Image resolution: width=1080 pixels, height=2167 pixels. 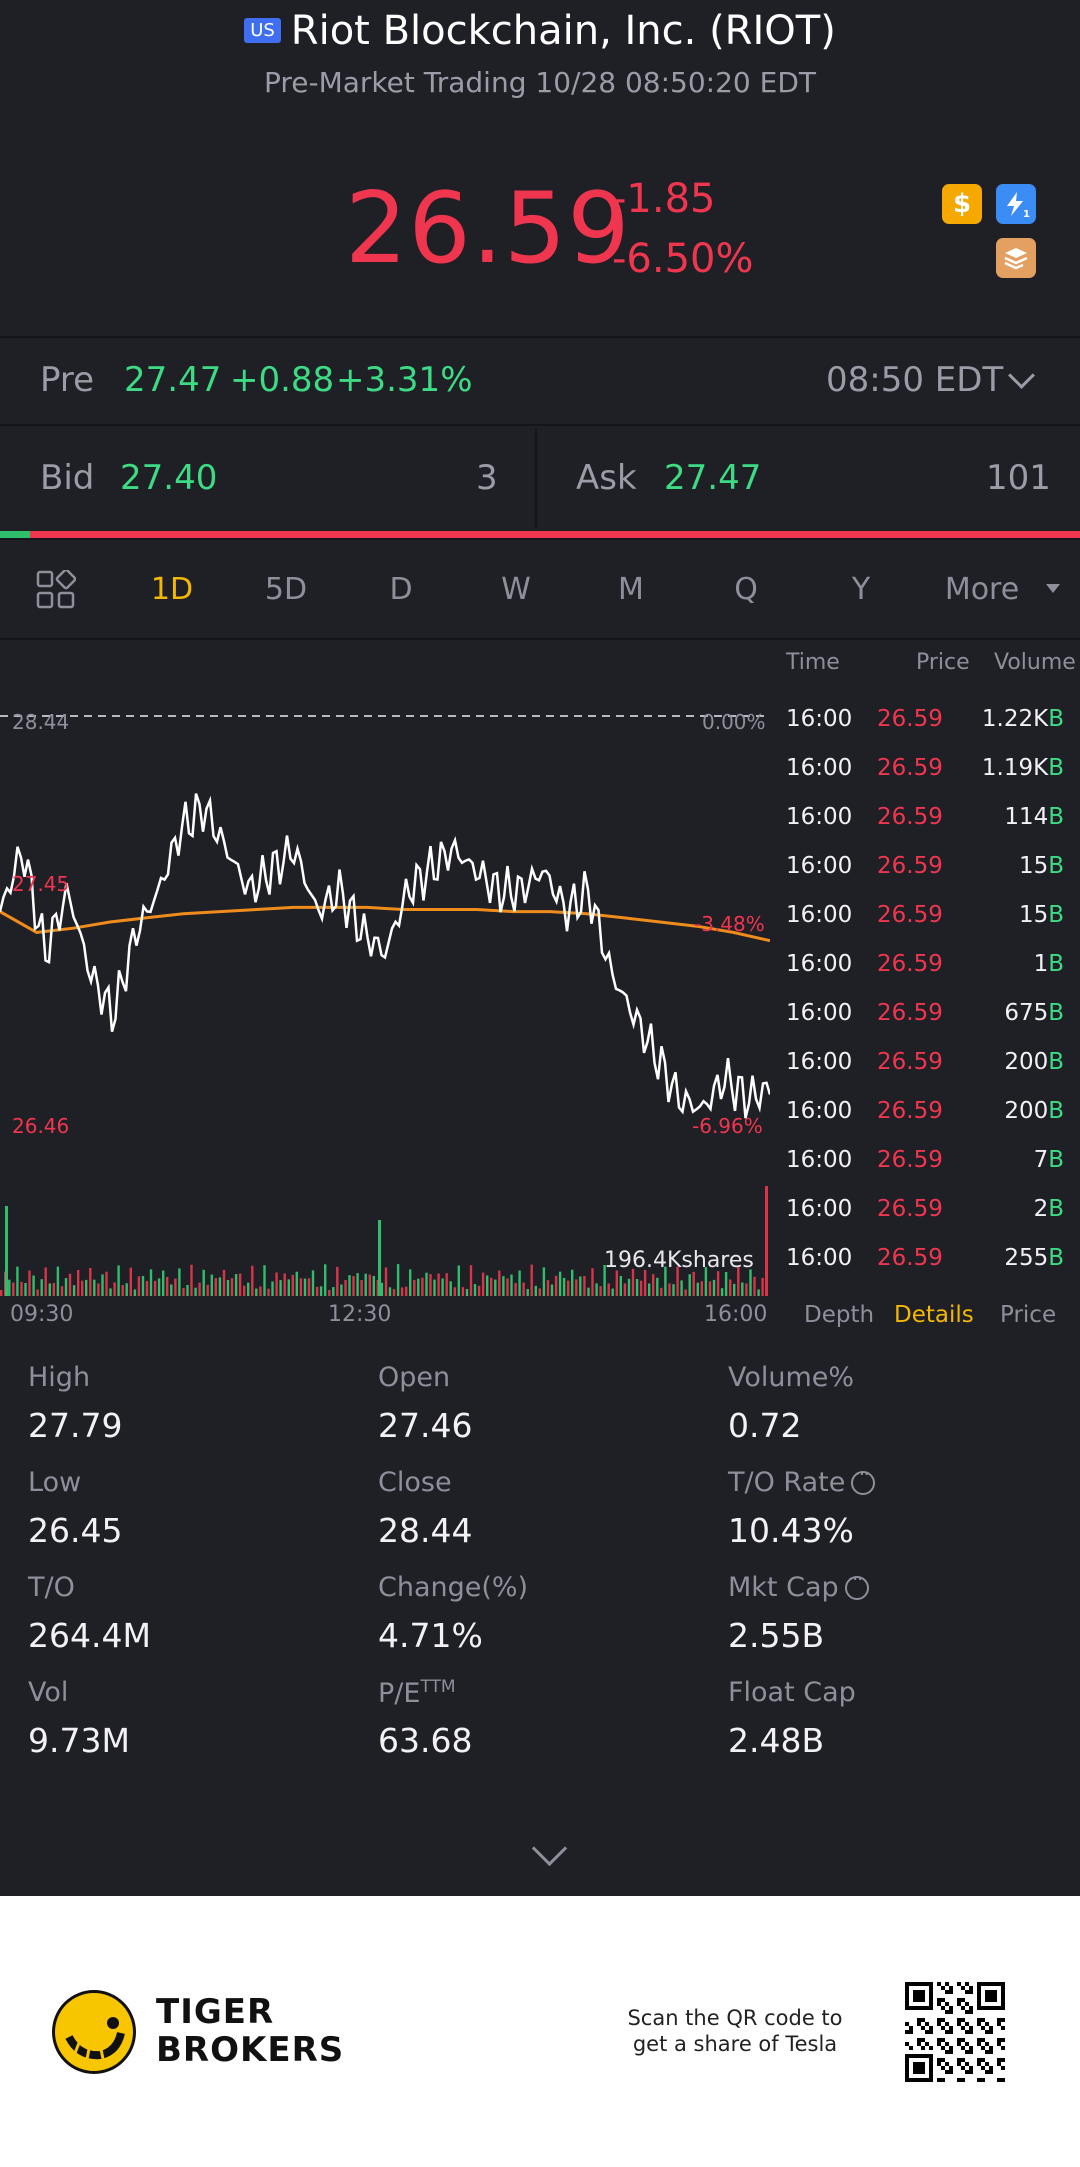 I want to click on pre-market-row: Pre 27.47 +0.88 +3.31% 08:50 EDT, so click(x=540, y=382).